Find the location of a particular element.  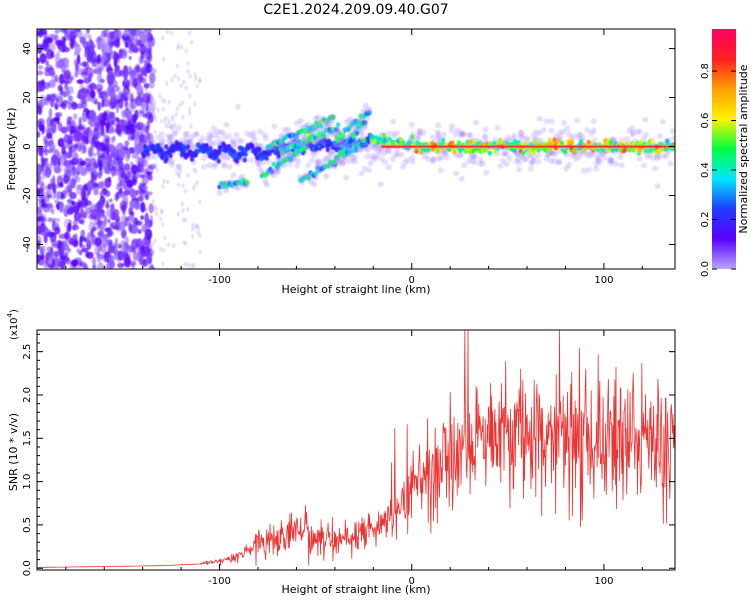

spectrogram-x-tick-label: -100 is located at coordinates (219, 280).